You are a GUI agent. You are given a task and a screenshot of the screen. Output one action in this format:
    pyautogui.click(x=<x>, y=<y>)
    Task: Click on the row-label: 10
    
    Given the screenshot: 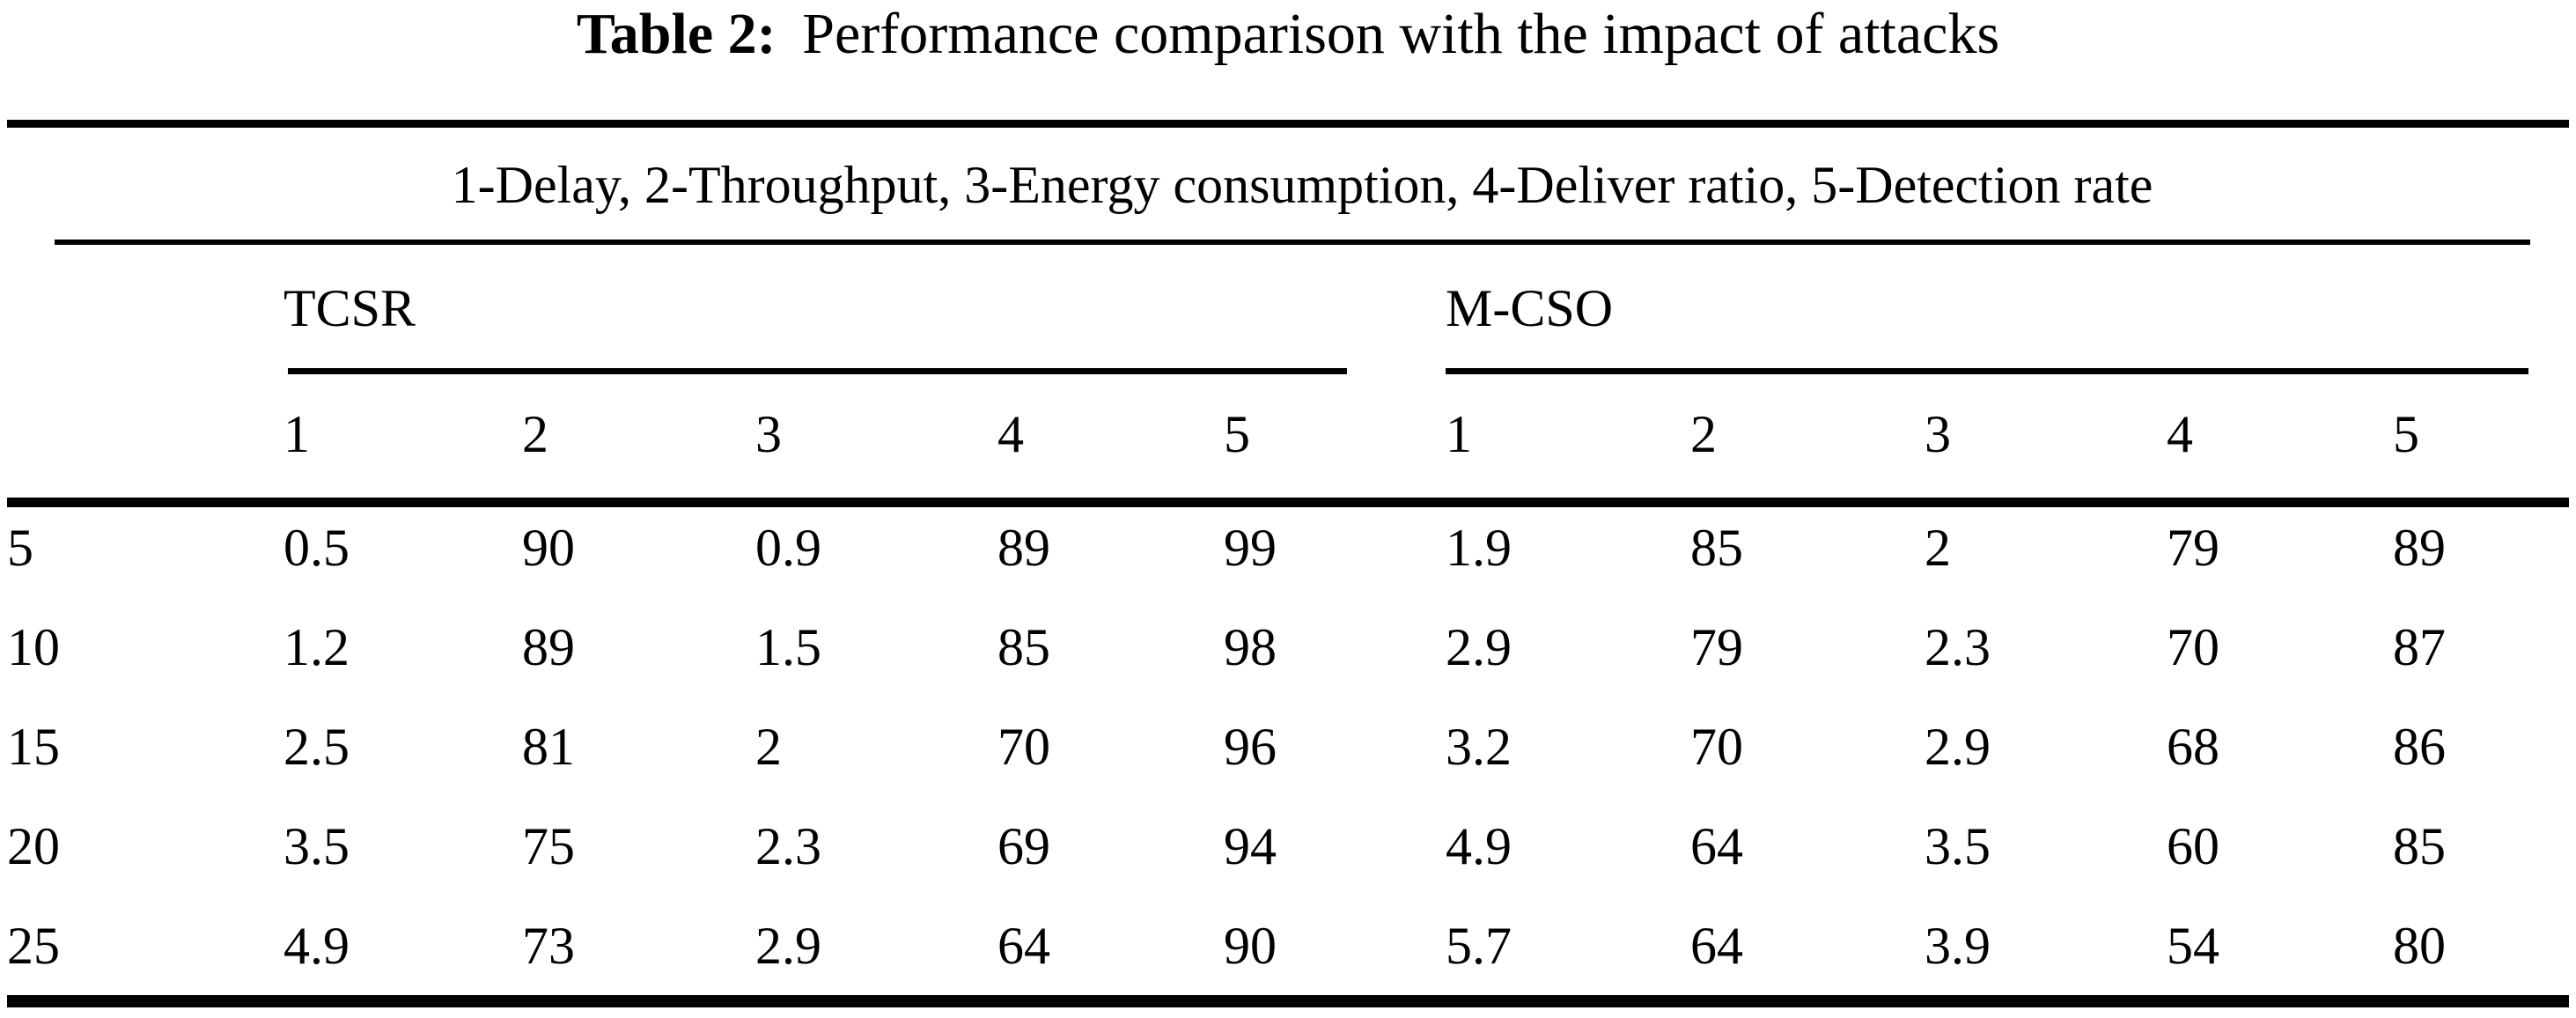 What is the action you would take?
    pyautogui.click(x=33, y=646)
    